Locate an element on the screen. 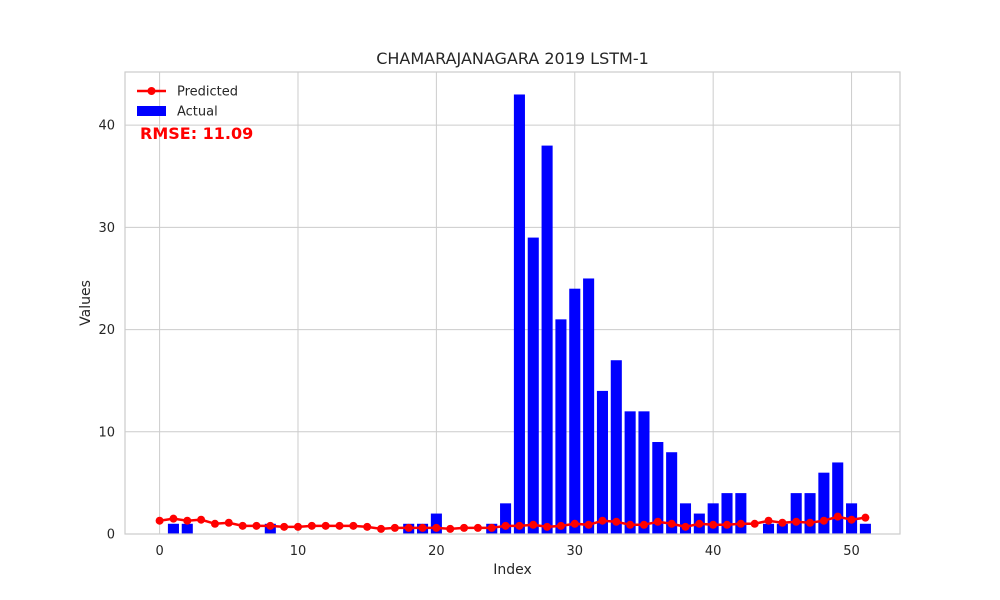  legend-actual-label: Actual is located at coordinates (197, 112).